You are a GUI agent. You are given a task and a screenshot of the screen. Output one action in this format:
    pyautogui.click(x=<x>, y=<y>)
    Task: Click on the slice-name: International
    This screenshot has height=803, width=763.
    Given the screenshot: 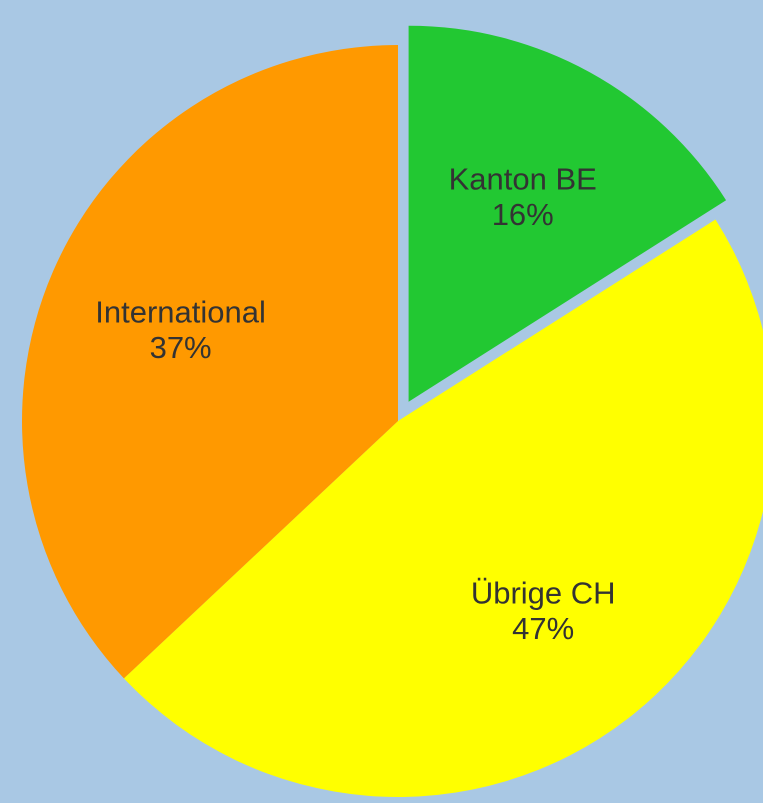 What is the action you would take?
    pyautogui.click(x=180, y=311)
    